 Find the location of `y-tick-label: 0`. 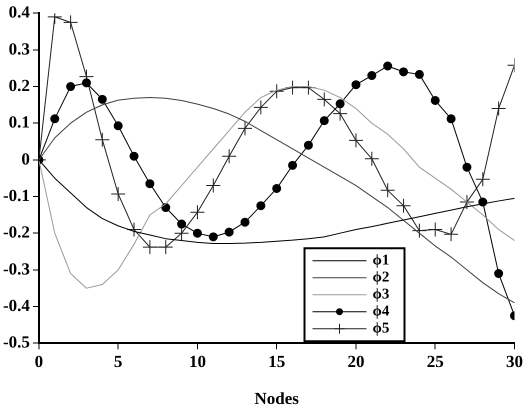

y-tick-label: 0 is located at coordinates (25, 158).